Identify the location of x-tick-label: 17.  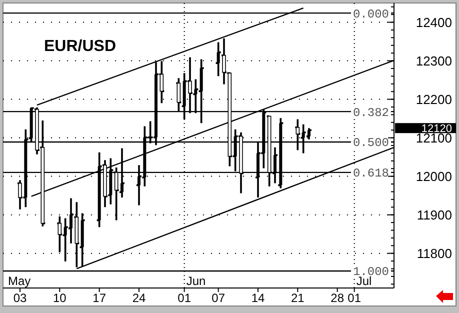
(99, 298).